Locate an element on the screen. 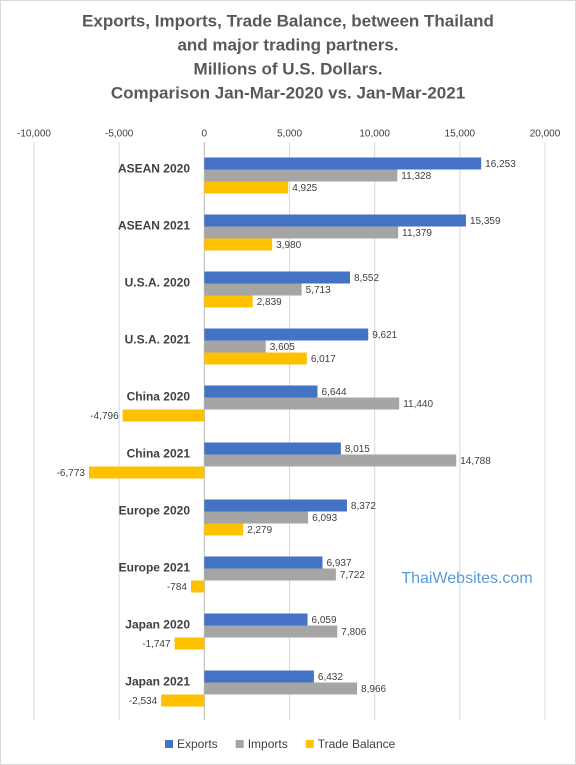  value-label: 6,937 is located at coordinates (338, 563).